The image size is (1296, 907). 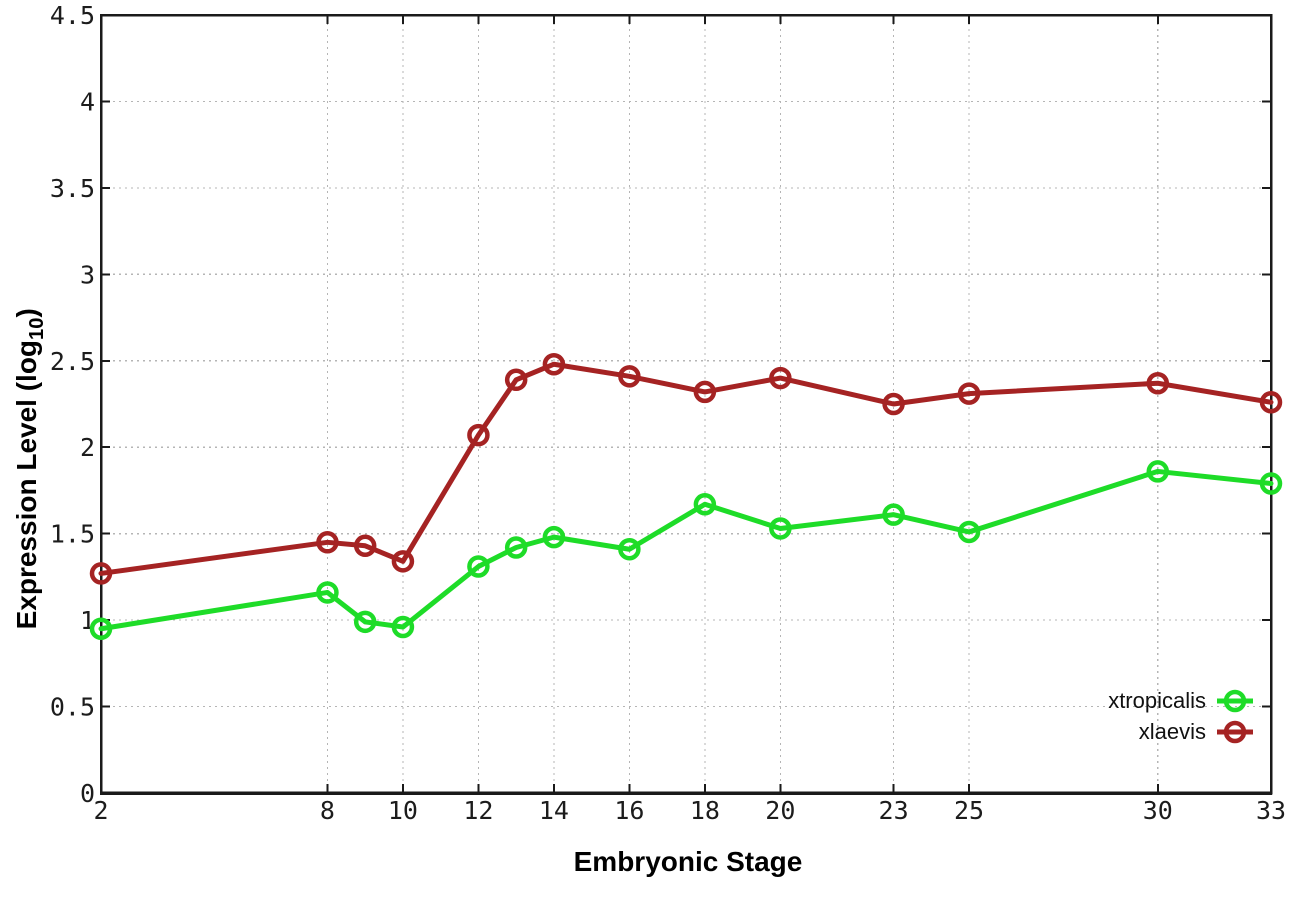 I want to click on x-tick-label: 2, so click(x=100, y=810).